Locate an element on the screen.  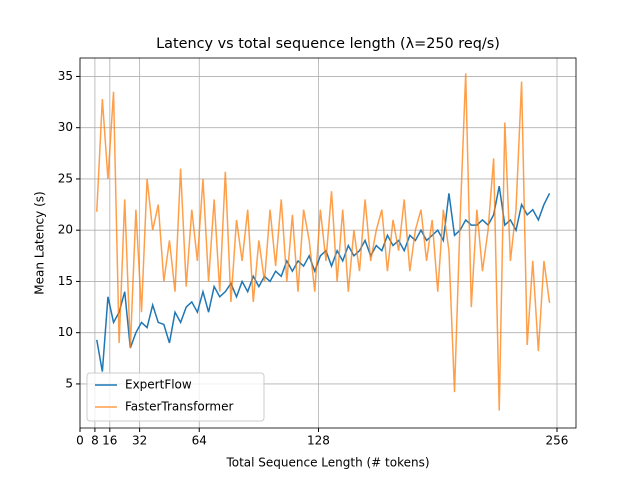
y-axis-label: Mean Latency (s) is located at coordinates (40, 242).